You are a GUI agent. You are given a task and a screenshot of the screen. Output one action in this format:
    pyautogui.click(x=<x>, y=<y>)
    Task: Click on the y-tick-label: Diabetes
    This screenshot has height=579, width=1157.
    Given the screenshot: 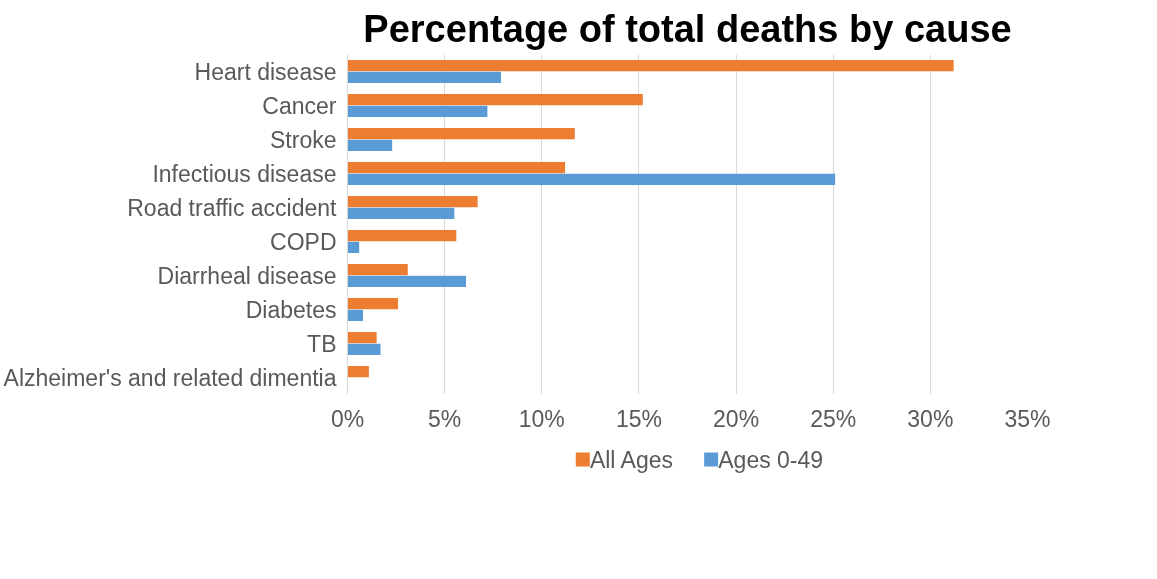 What is the action you would take?
    pyautogui.click(x=291, y=309)
    